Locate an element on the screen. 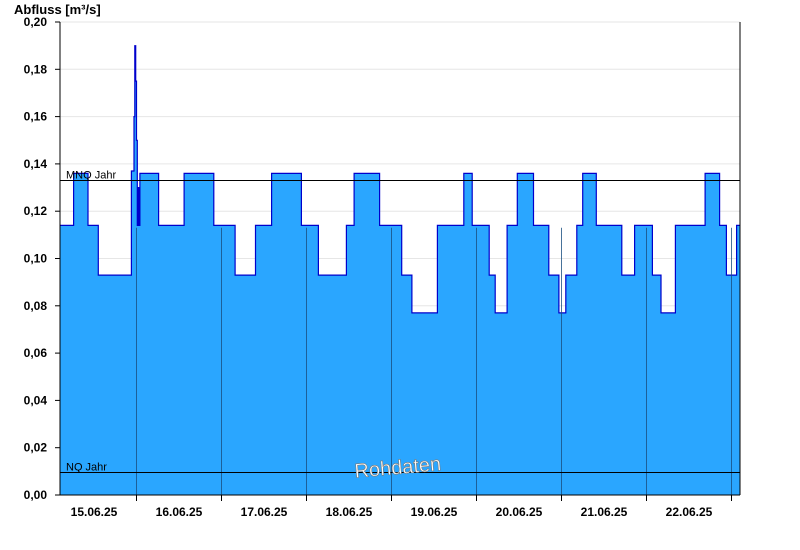  reference-line-label: MNQ Jahr is located at coordinates (91, 175).